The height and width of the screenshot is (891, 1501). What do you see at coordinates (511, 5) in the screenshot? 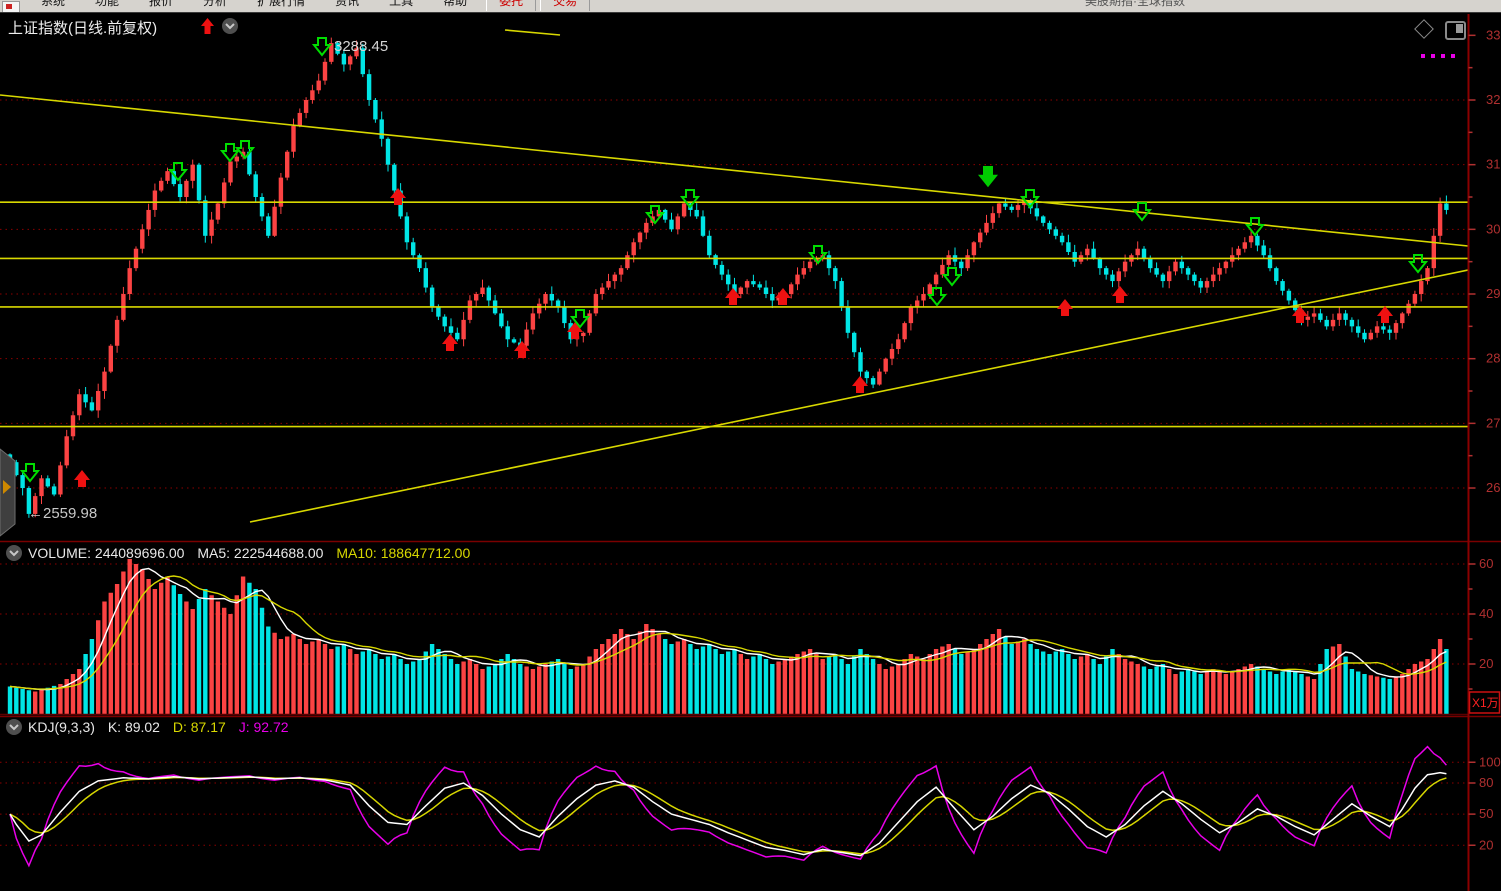
I see `menu-item-hot: 委托` at bounding box center [511, 5].